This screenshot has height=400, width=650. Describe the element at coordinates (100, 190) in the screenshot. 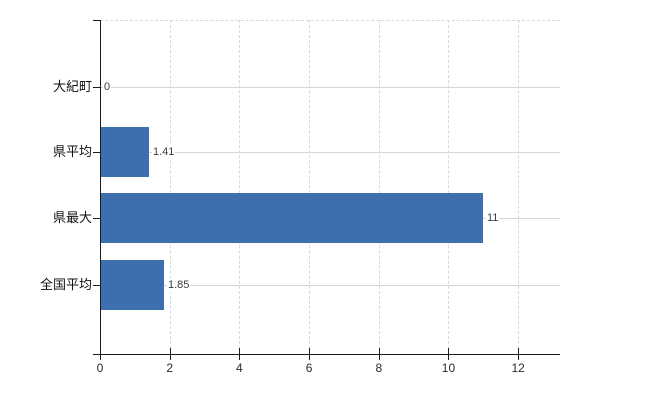

I see `y-axis-line` at that location.